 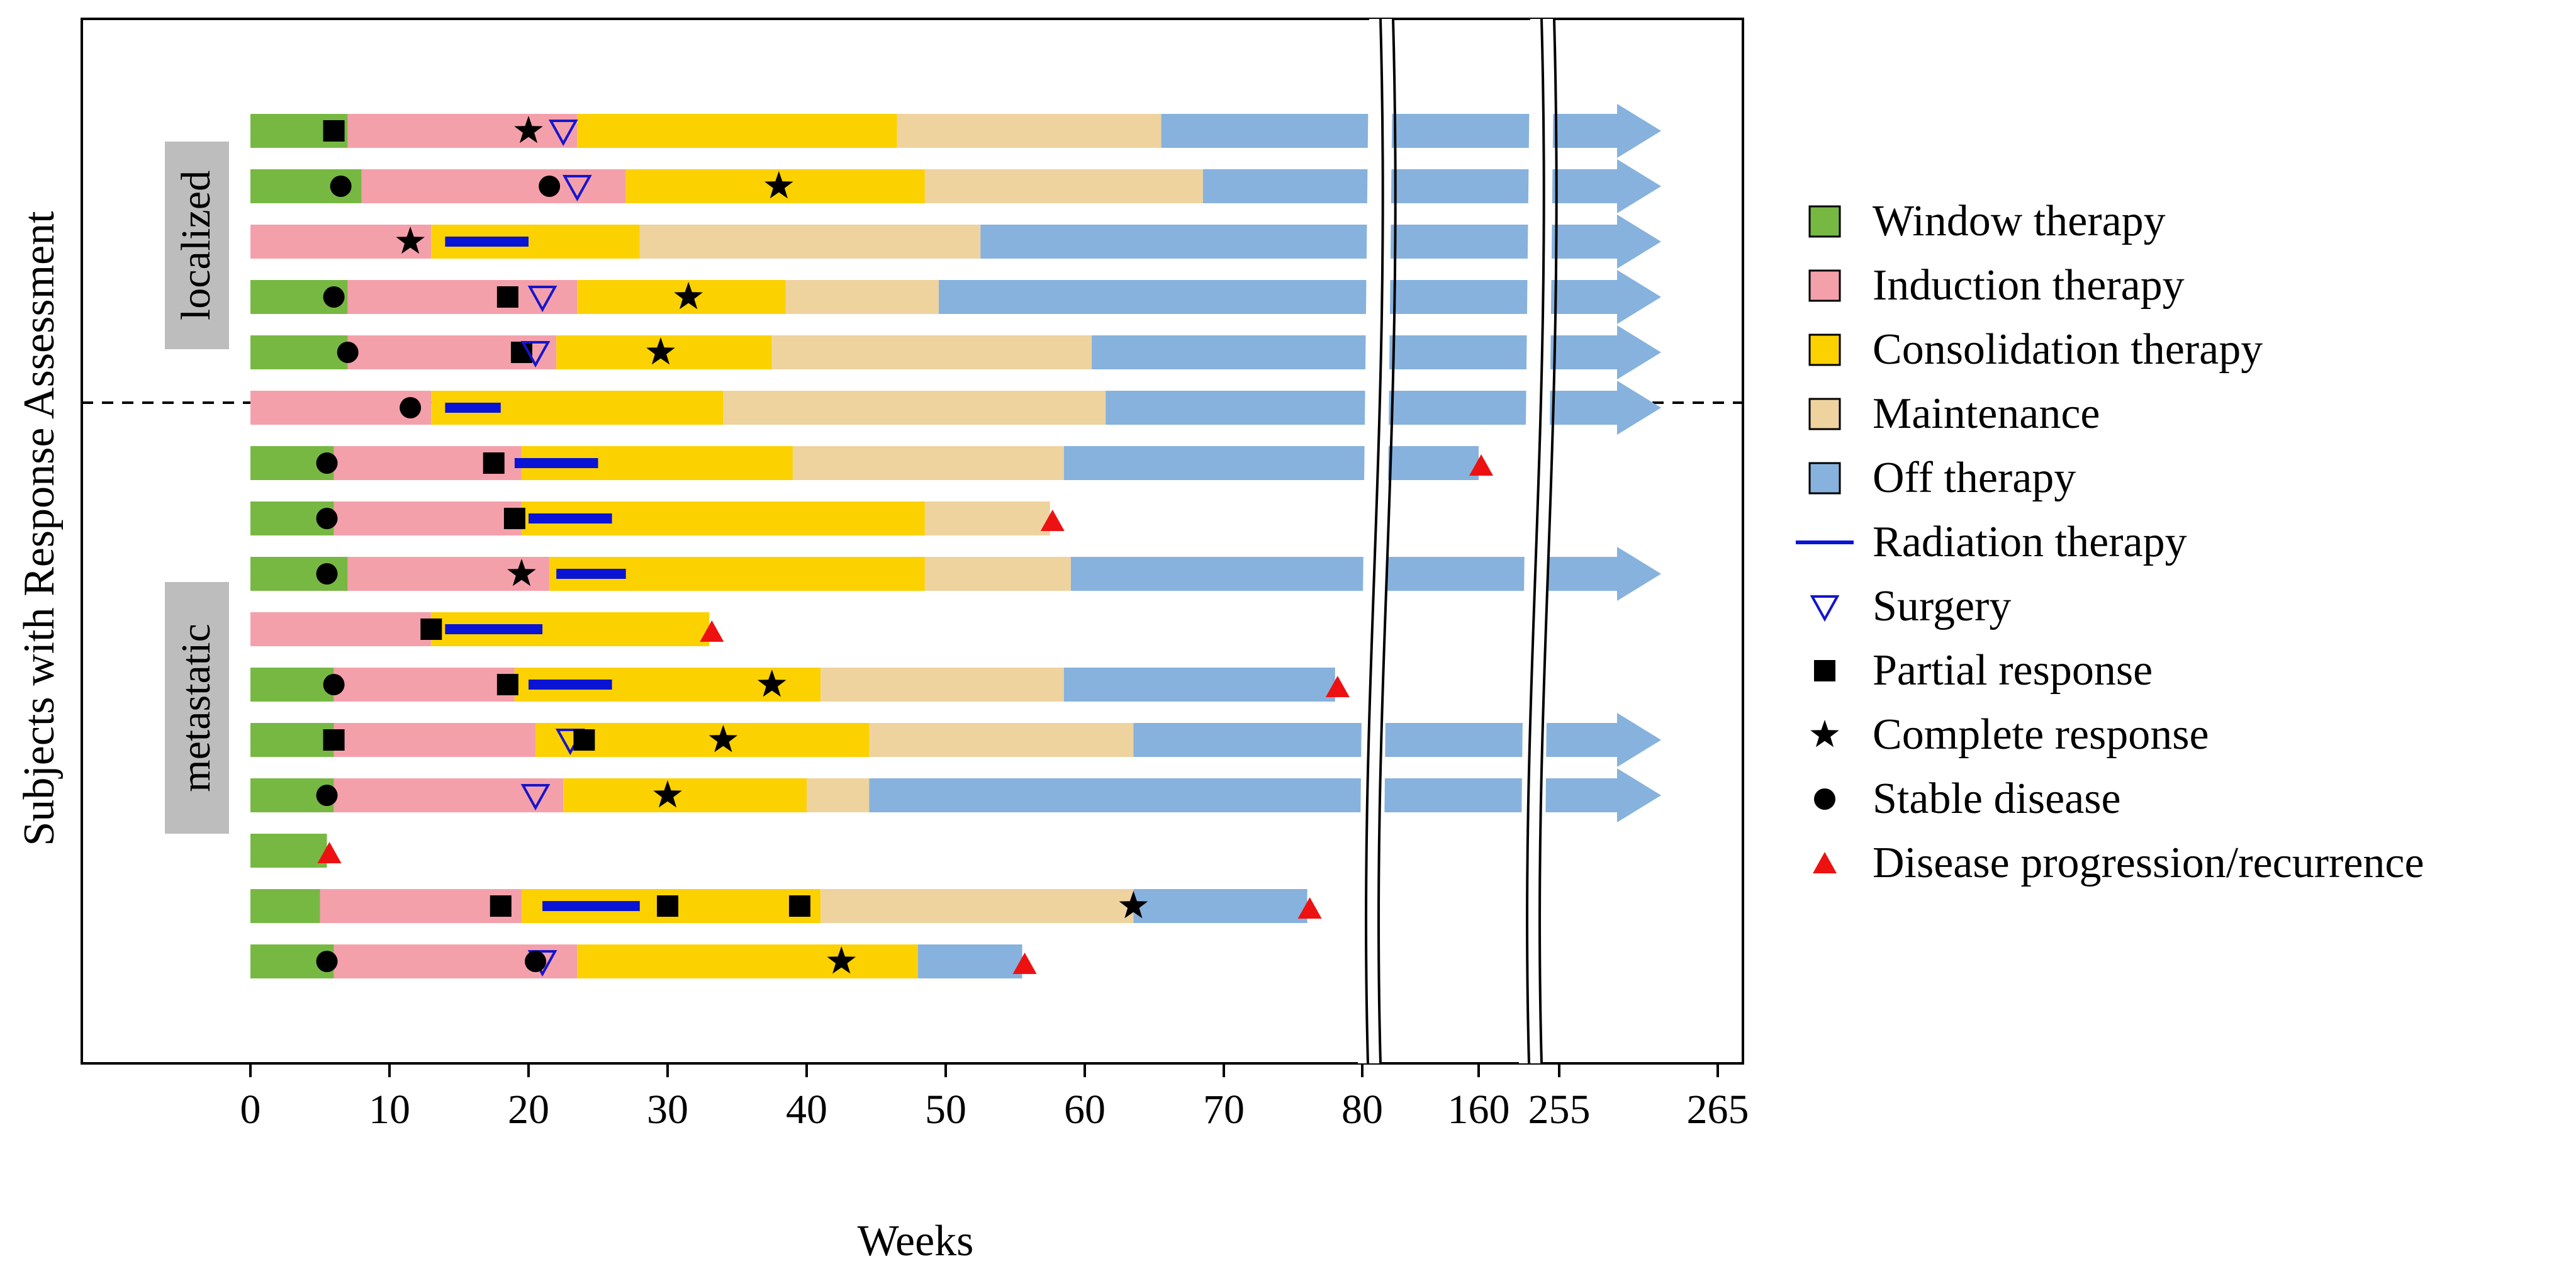 What do you see at coordinates (1942, 606) in the screenshot?
I see `legend-label: Surgery` at bounding box center [1942, 606].